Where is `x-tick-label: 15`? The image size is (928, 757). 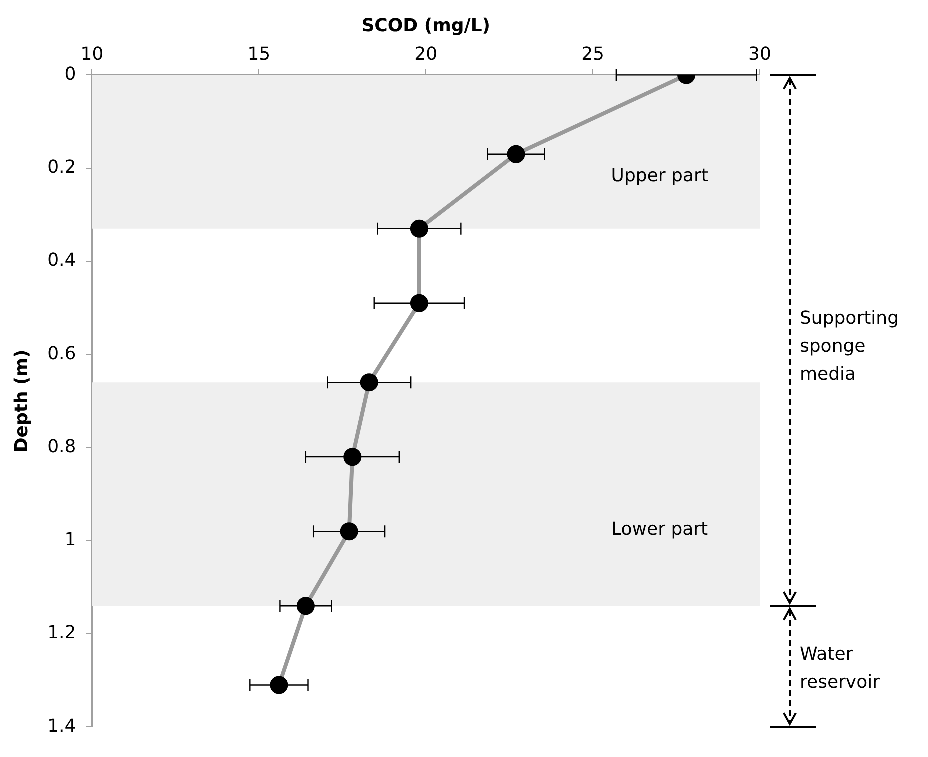
x-tick-label: 15 is located at coordinates (259, 55).